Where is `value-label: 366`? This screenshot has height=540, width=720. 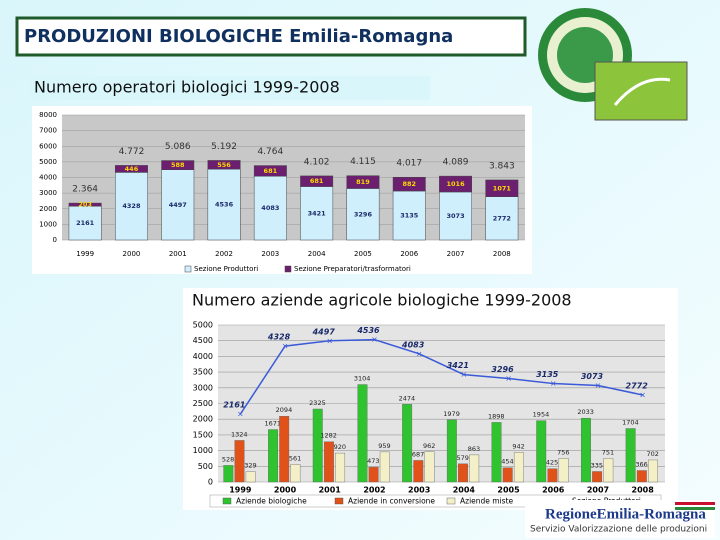
value-label: 366 is located at coordinates (641, 465).